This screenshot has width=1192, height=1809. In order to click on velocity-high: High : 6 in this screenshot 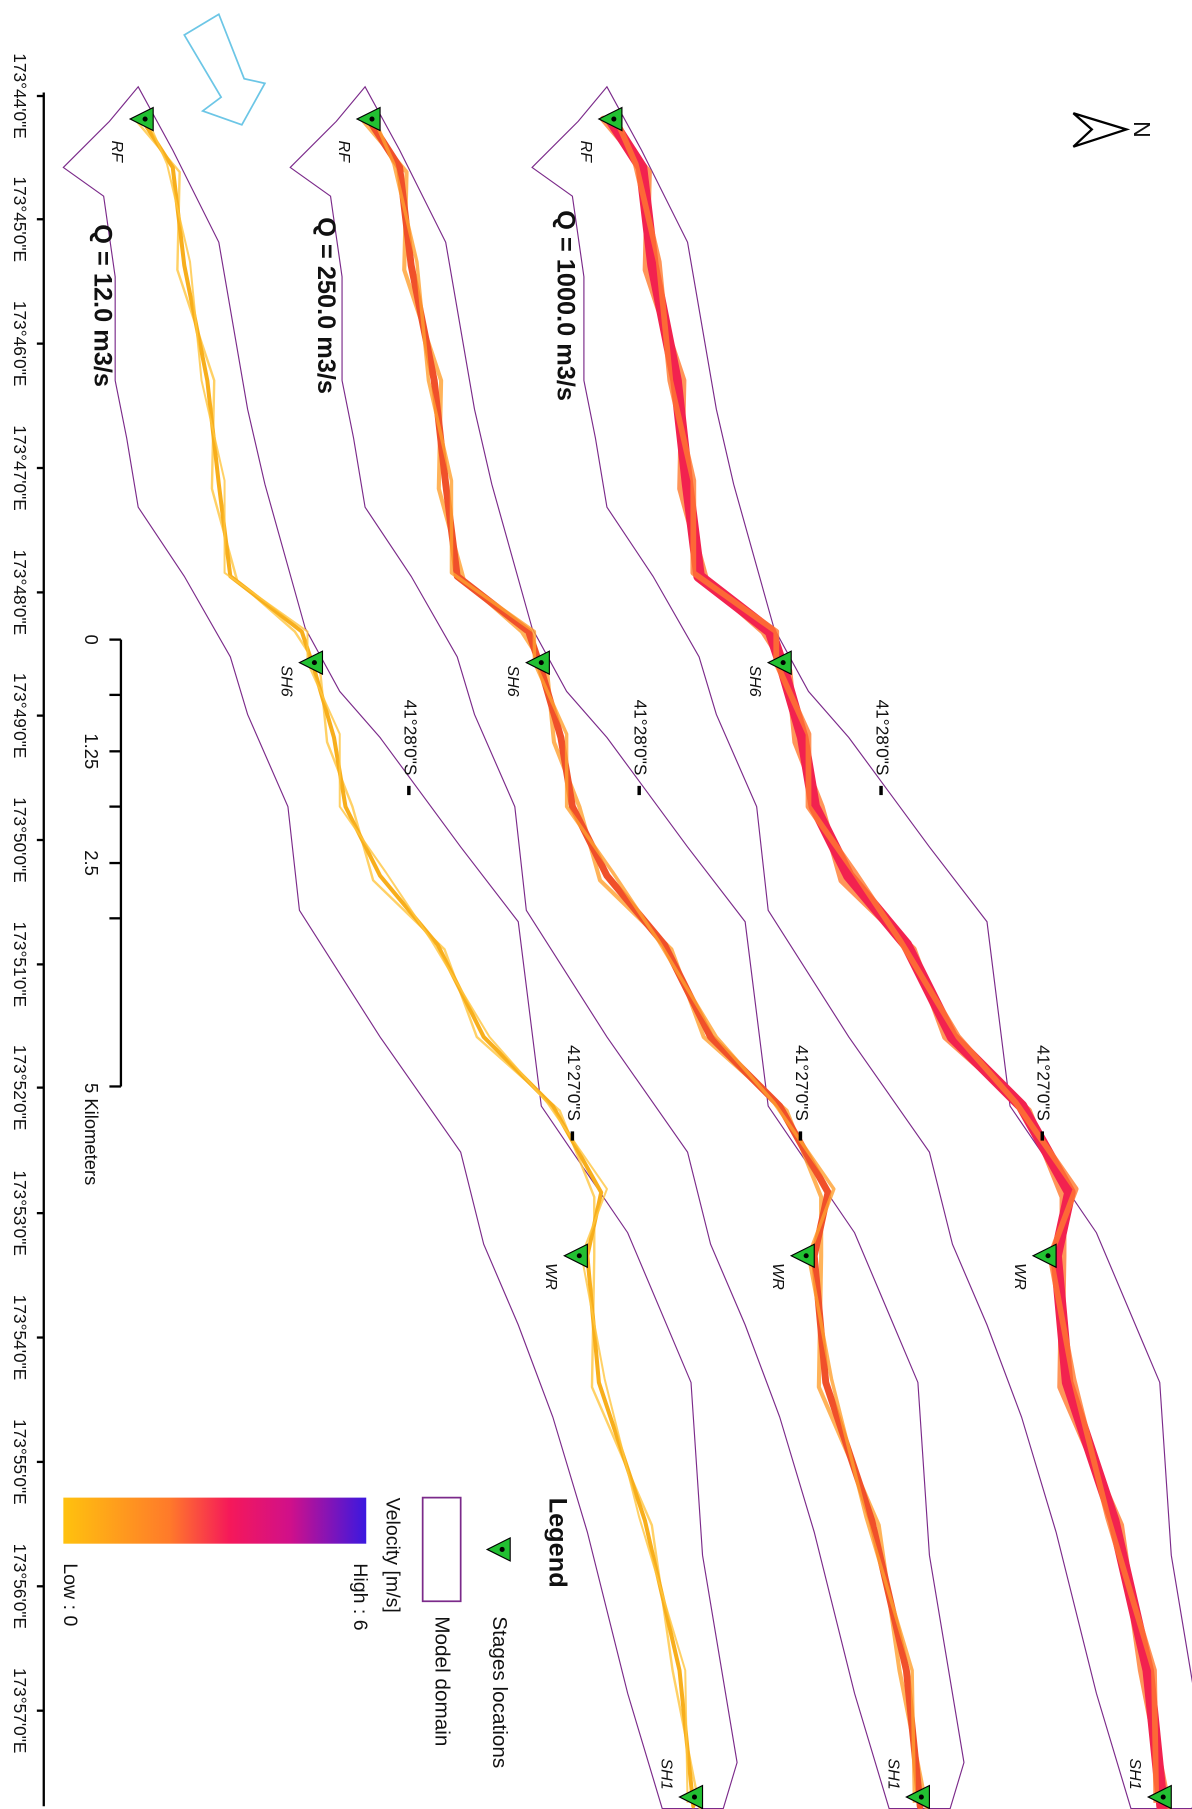, I will do `click(360, 1597)`.